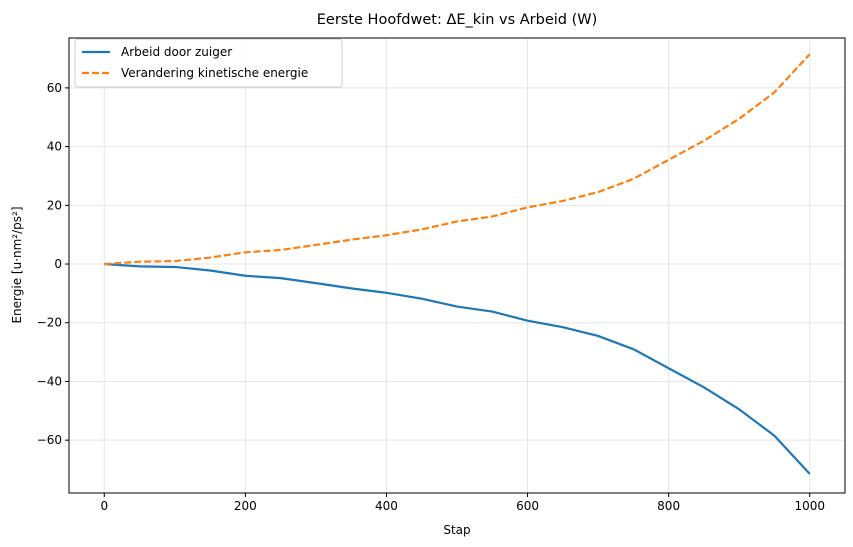  I want to click on x-axis-label: Stap, so click(456, 530).